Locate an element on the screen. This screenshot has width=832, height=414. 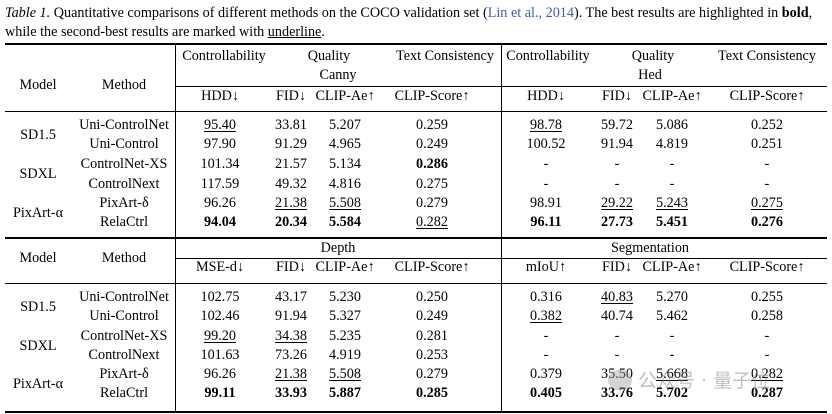
table-cell-2-5-7: 0.287 is located at coordinates (767, 393).